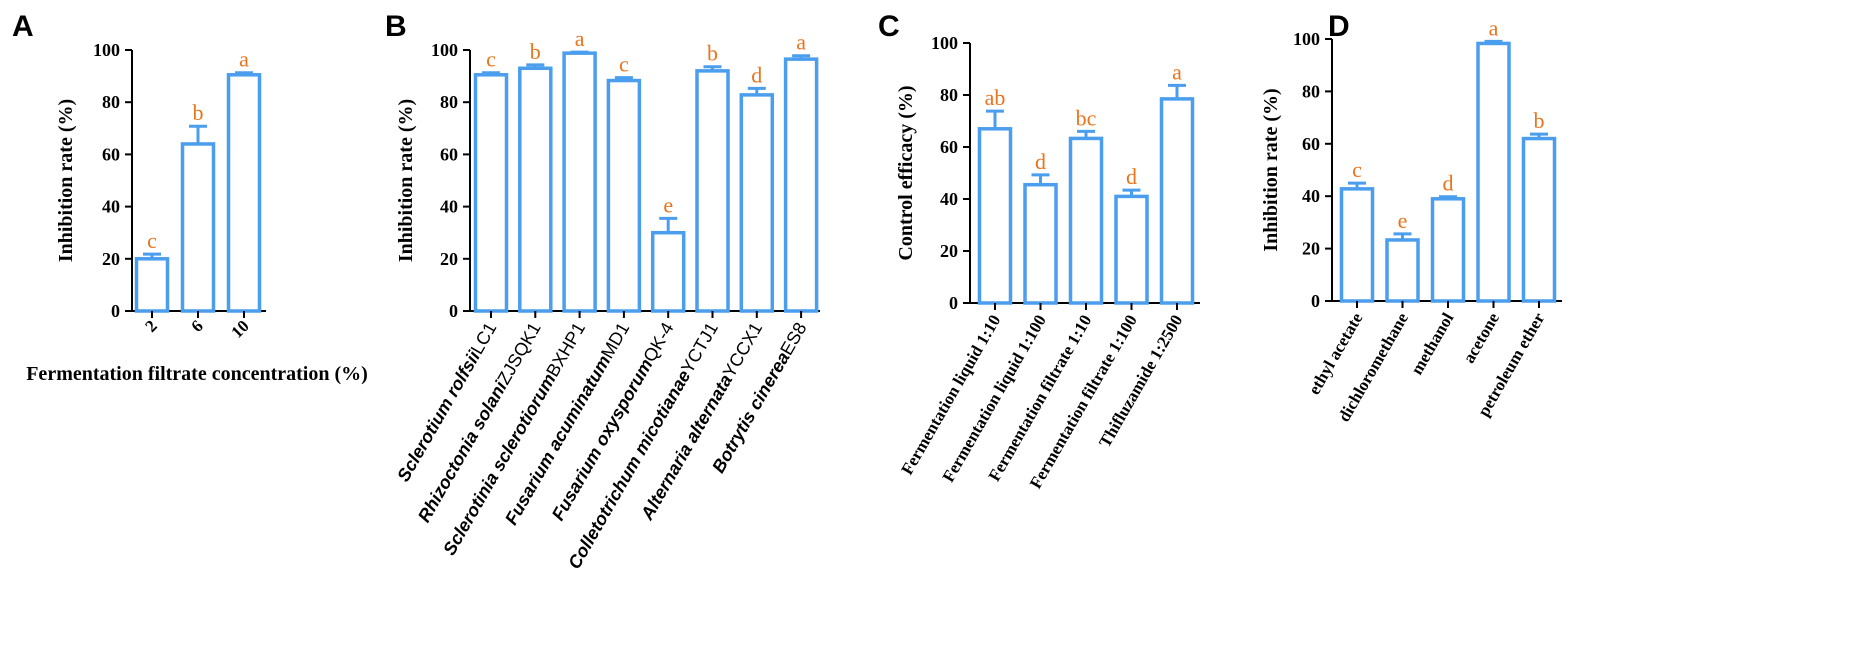  Describe the element at coordinates (1140, 381) in the screenshot. I see `category-label: Thifluzamide 1:2500` at that location.